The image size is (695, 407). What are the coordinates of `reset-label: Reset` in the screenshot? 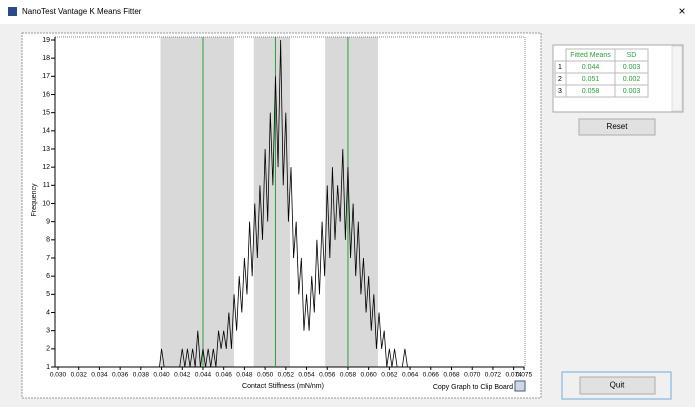 It's located at (618, 126).